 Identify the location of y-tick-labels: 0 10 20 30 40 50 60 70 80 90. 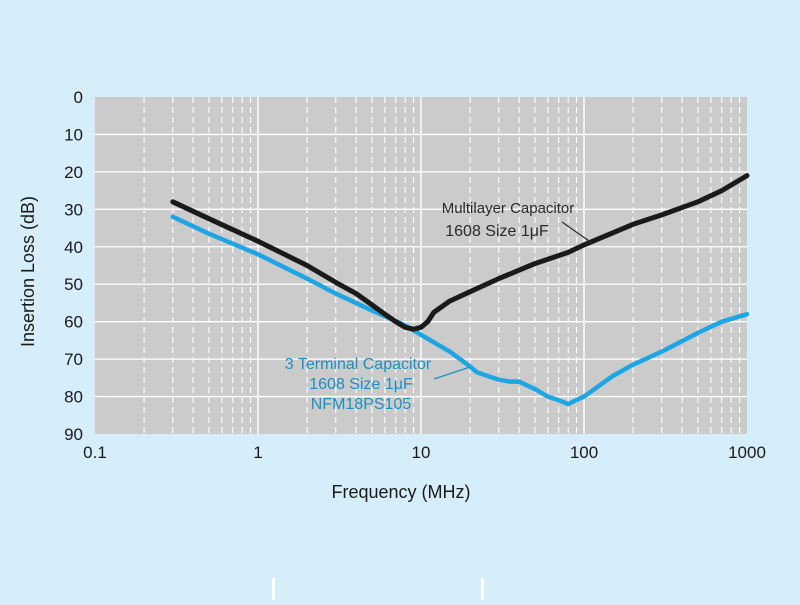
(73, 266).